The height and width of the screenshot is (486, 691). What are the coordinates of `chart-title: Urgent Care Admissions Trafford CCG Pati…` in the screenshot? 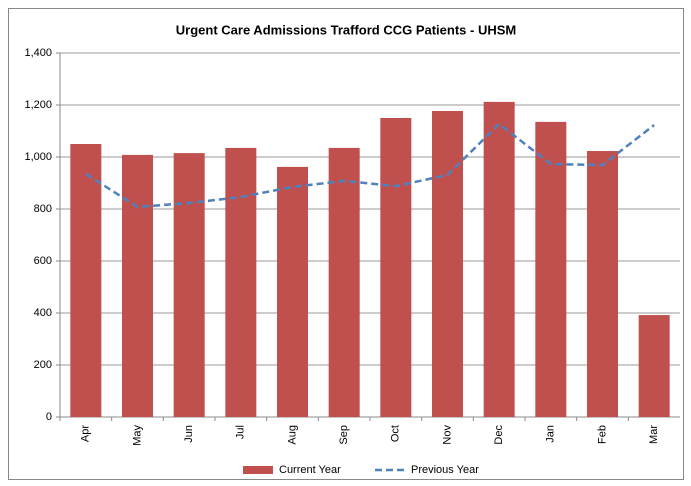 It's located at (346, 29).